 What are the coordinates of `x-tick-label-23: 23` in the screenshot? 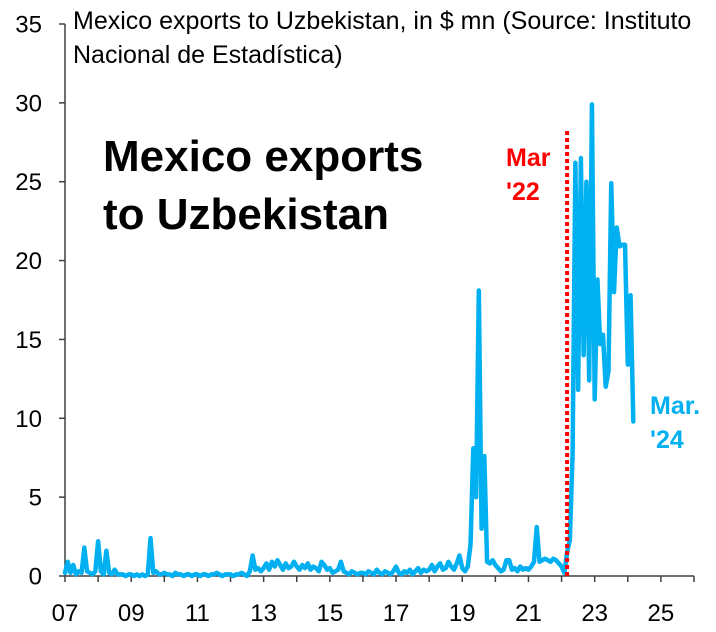 It's located at (594, 613).